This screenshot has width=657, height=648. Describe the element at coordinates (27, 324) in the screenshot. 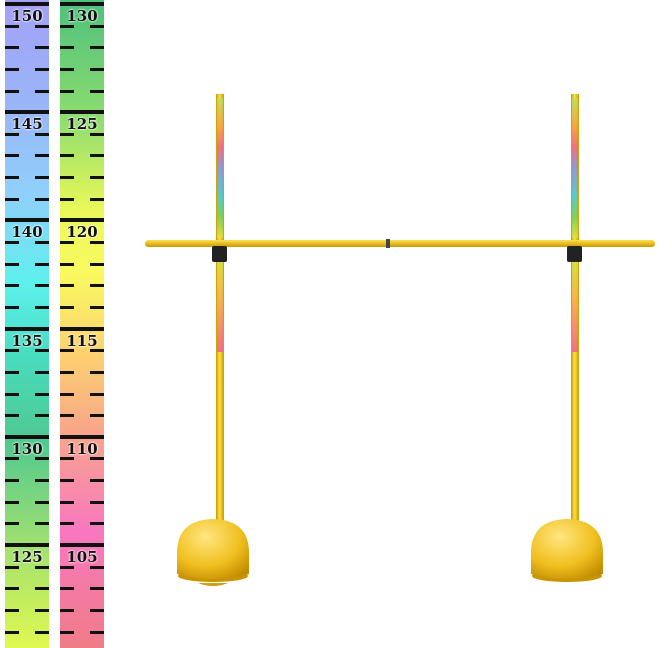

I see `height-ruler-left: 150 145 140 135 130 125` at that location.